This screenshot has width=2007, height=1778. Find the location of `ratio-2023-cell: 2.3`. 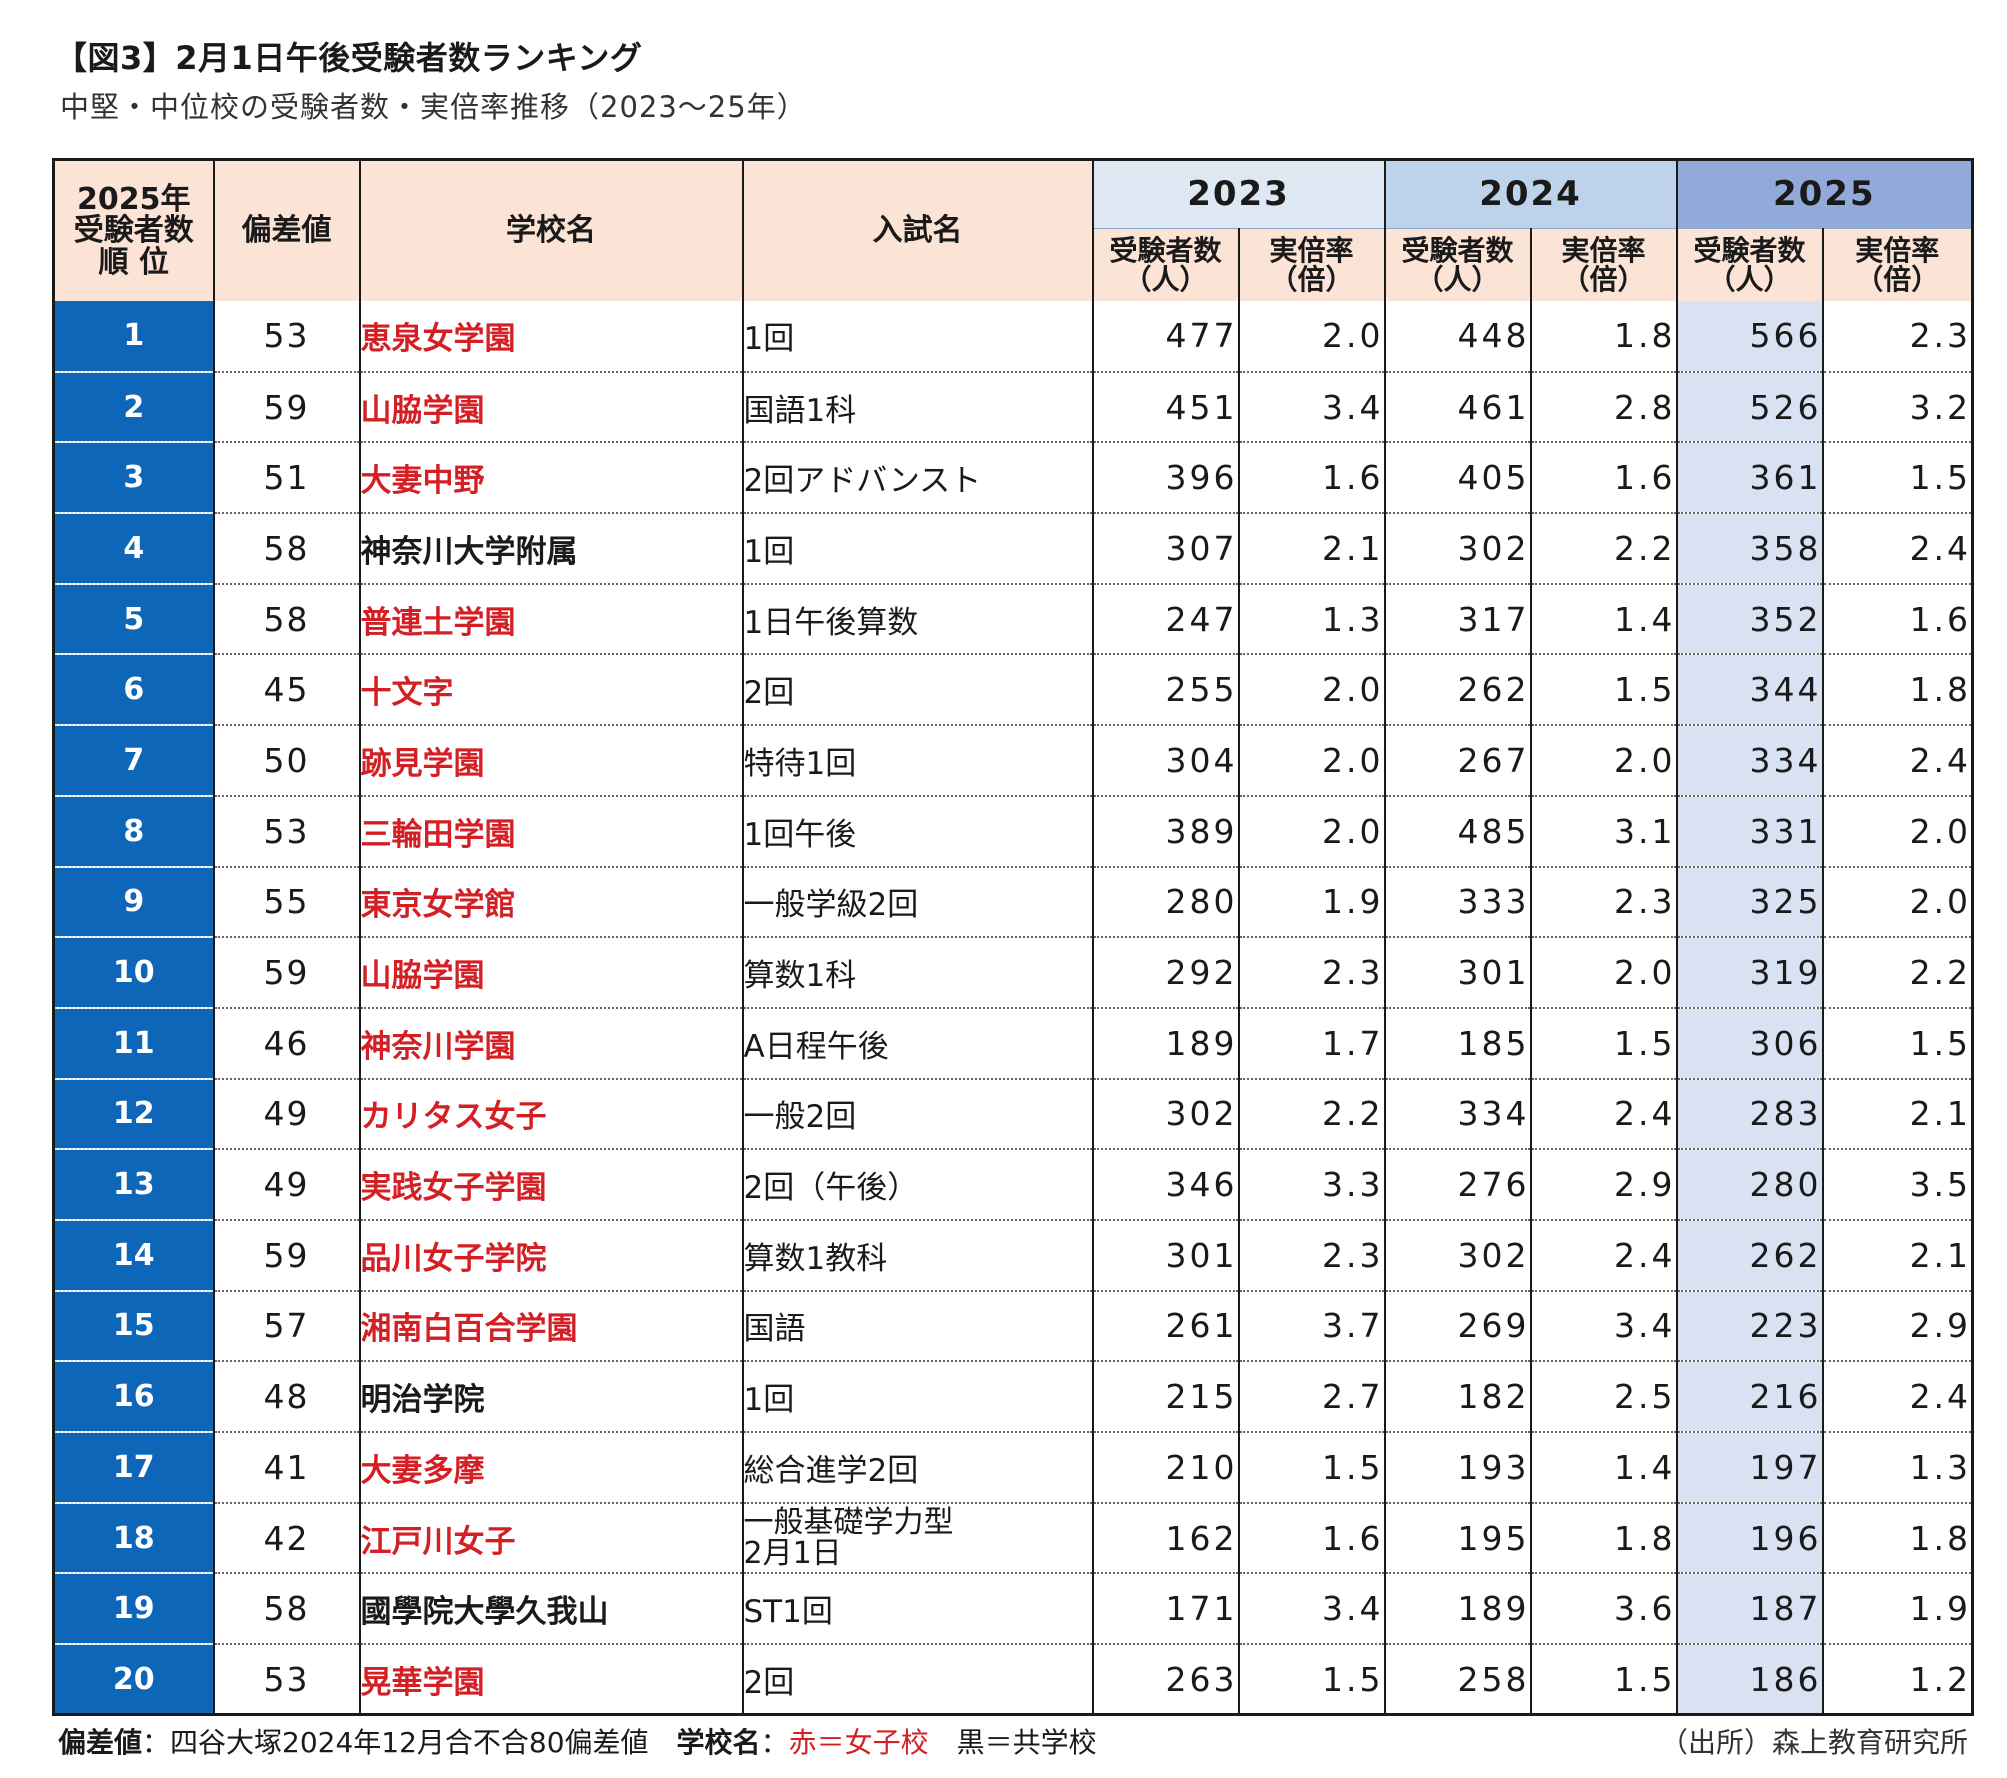

ratio-2023-cell: 2.3 is located at coordinates (1311, 973).